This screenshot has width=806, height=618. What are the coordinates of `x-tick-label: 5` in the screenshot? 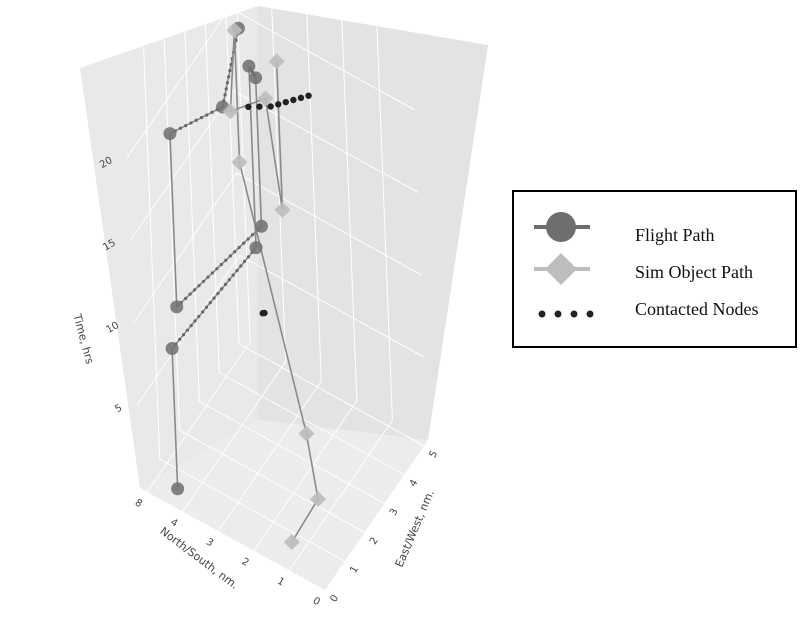 It's located at (434, 454).